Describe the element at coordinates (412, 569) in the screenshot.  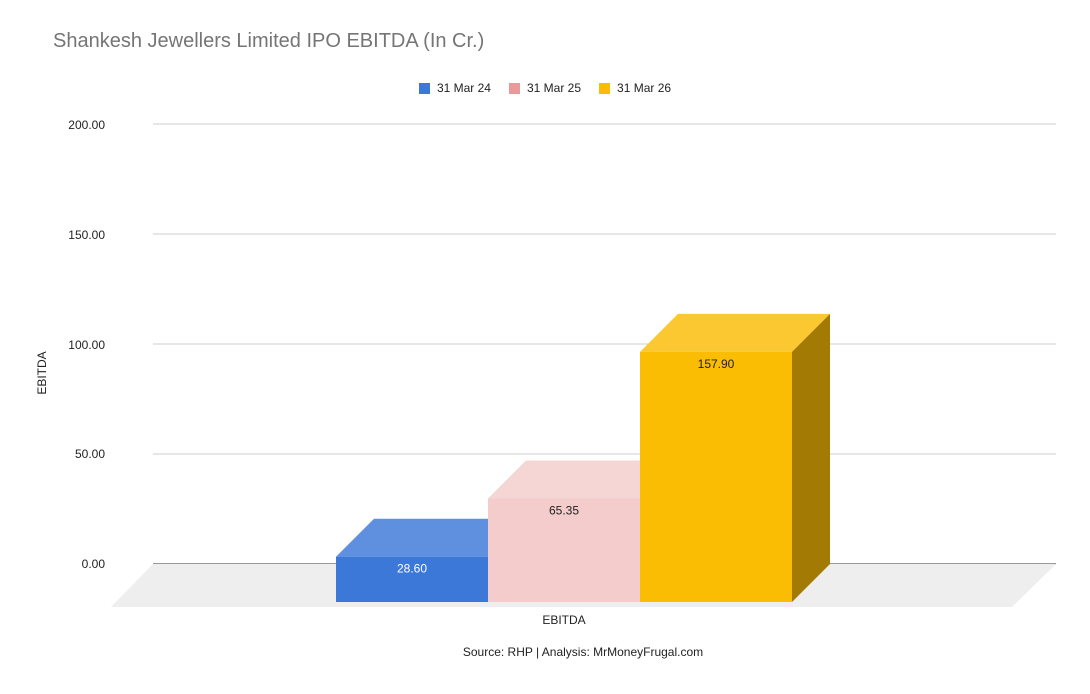
I see `data-label: 28.60` at that location.